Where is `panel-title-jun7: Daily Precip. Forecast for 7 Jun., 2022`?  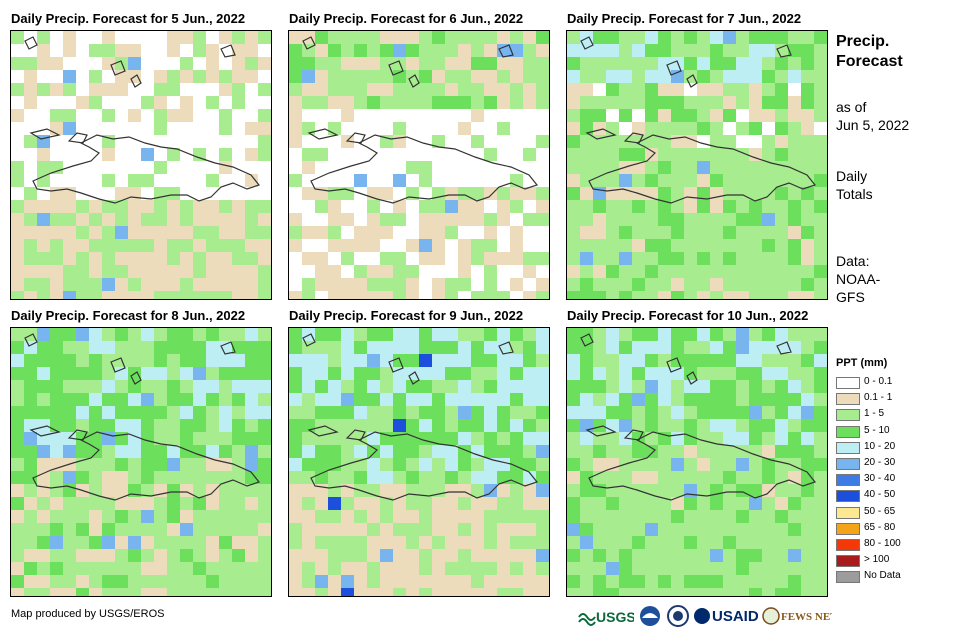
panel-title-jun7: Daily Precip. Forecast for 7 Jun., 2022 is located at coordinates (684, 18).